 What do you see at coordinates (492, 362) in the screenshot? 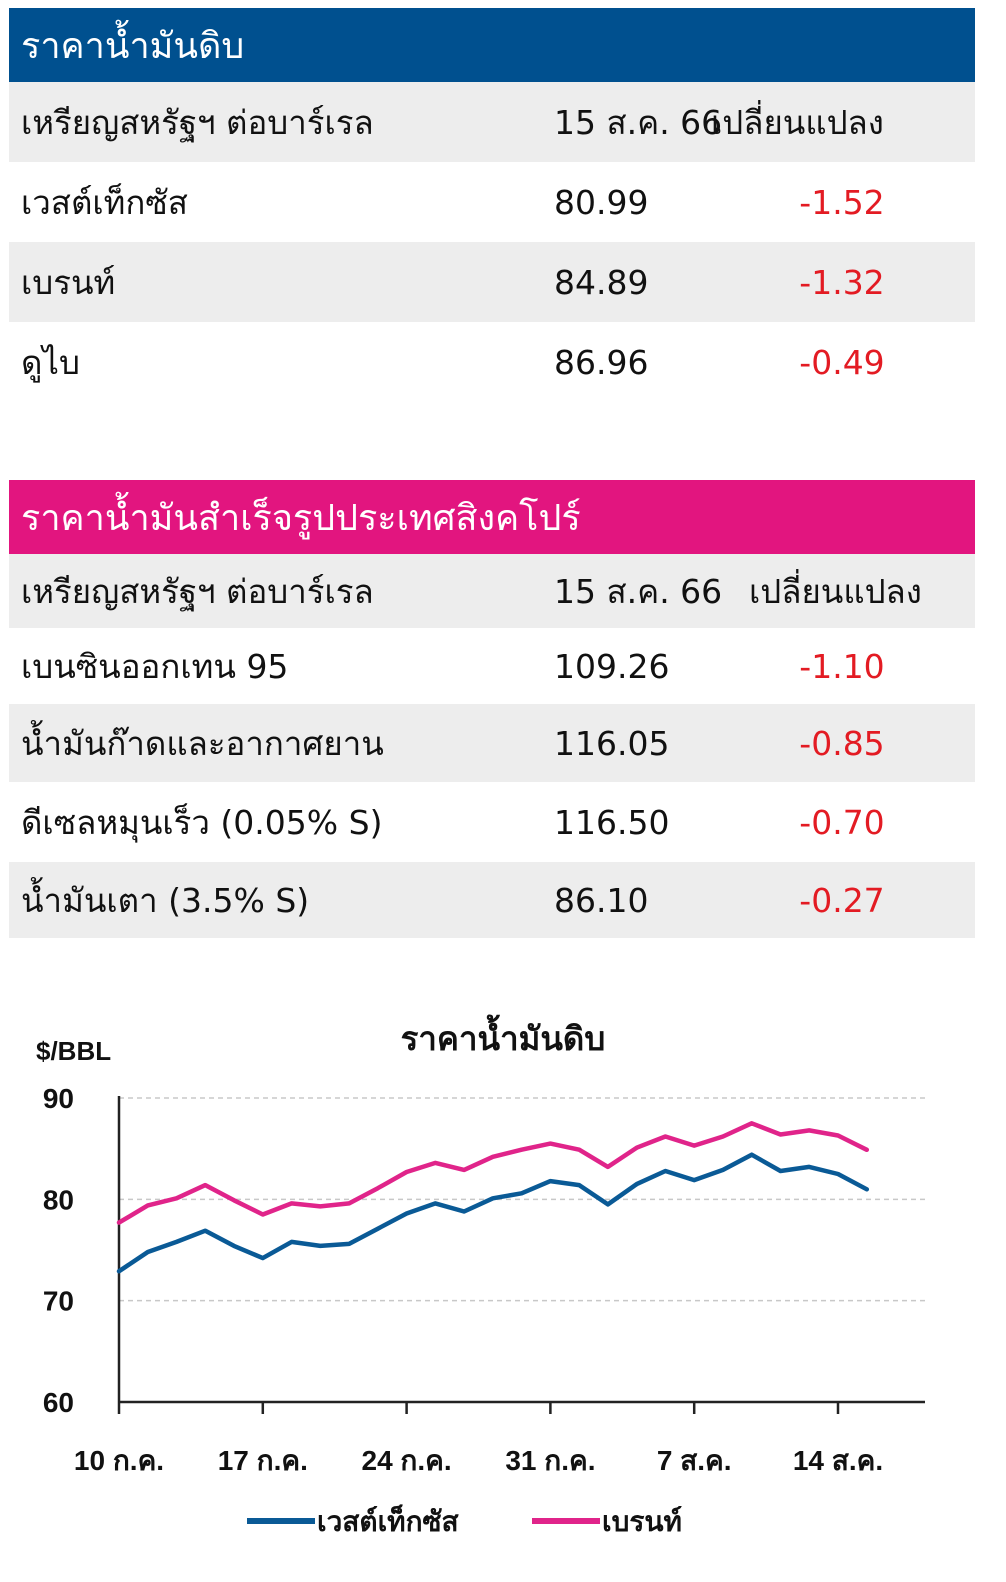
I see `table-row: ดูไบ 86.96 -0.49` at bounding box center [492, 362].